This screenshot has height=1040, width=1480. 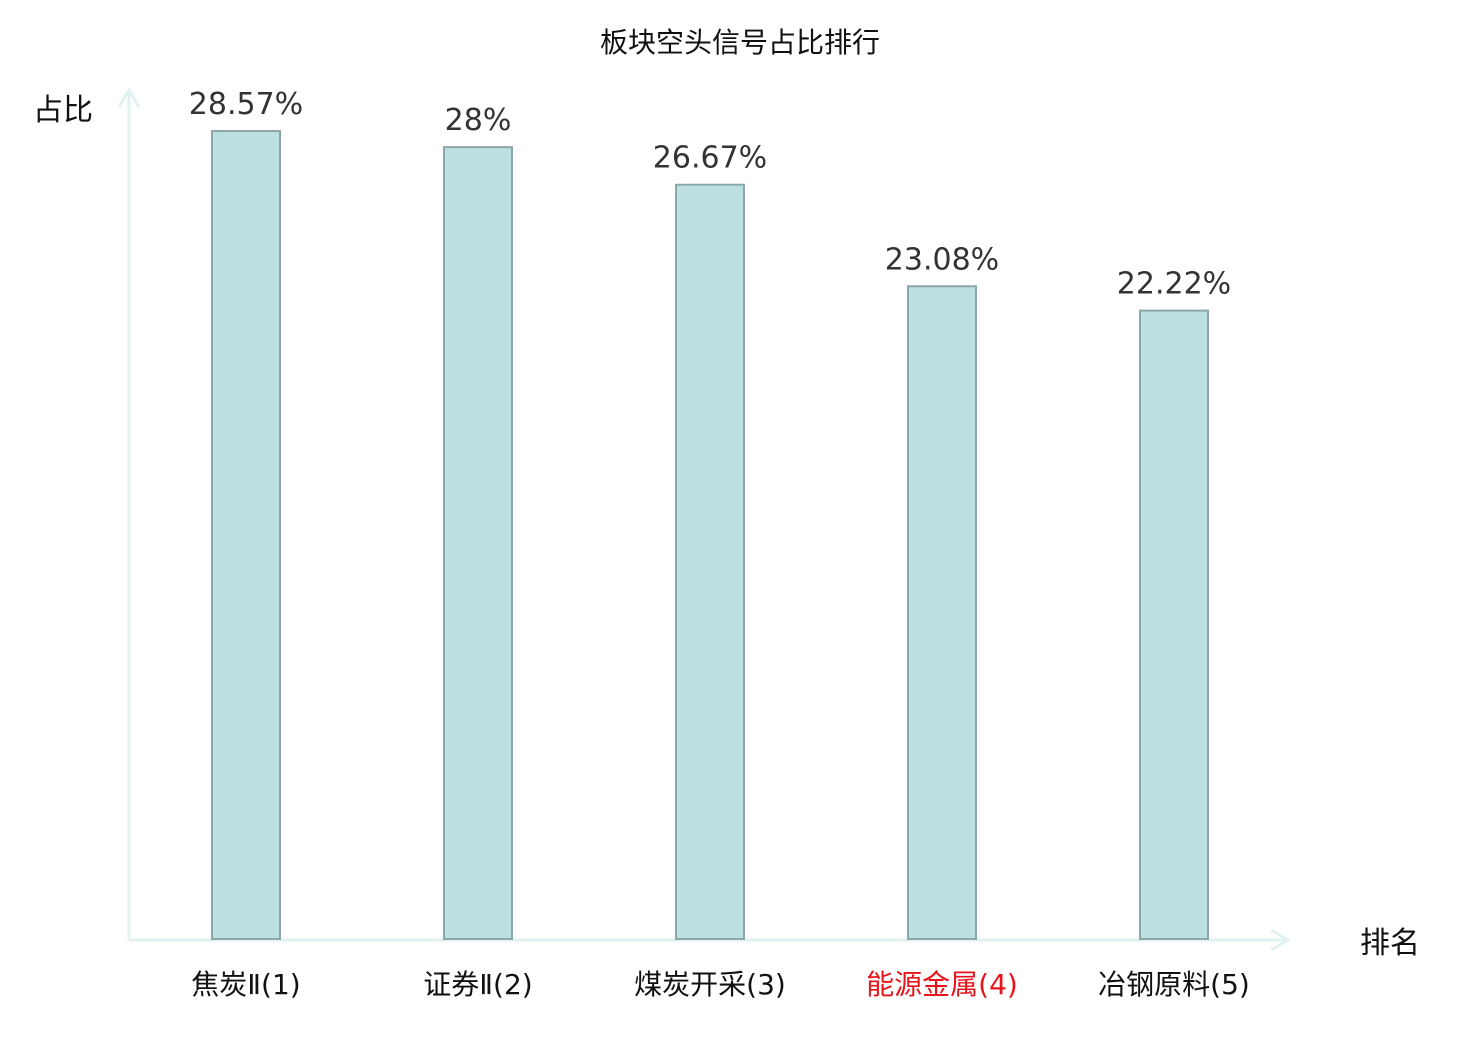 What do you see at coordinates (1174, 284) in the screenshot?
I see `bar-value-label: 22.22%` at bounding box center [1174, 284].